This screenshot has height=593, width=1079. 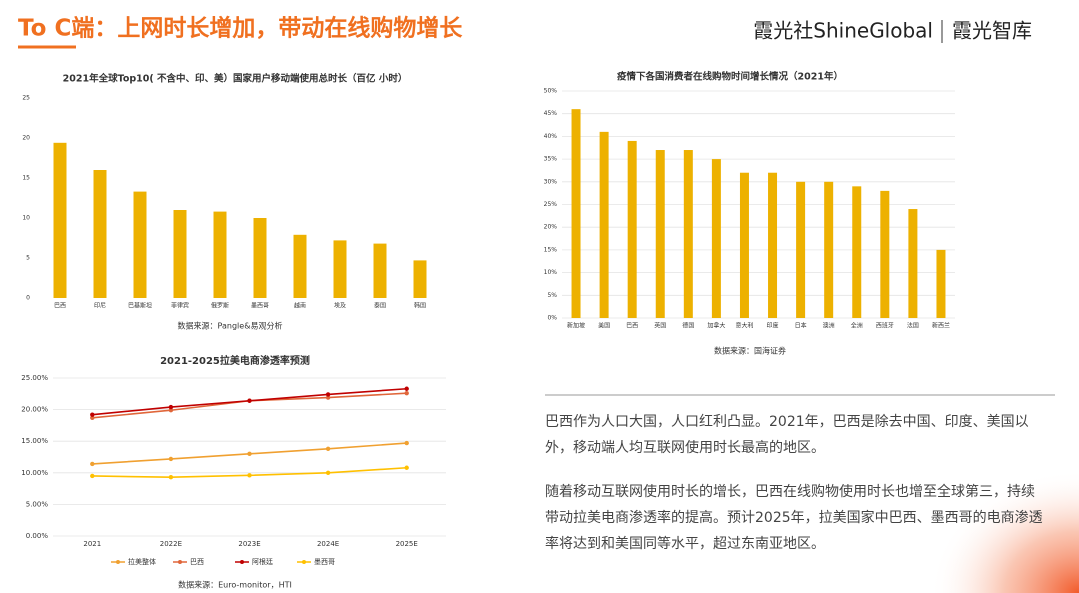 What do you see at coordinates (829, 326) in the screenshot?
I see `x-tick-label: 澳洲` at bounding box center [829, 326].